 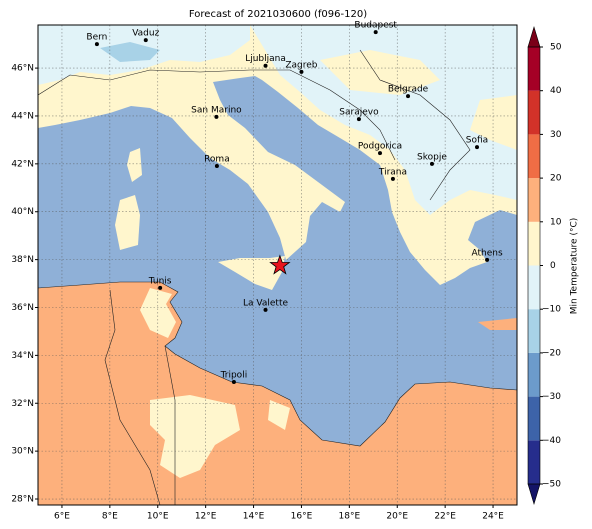 I want to click on city-label: Vaduz, so click(x=145, y=34).